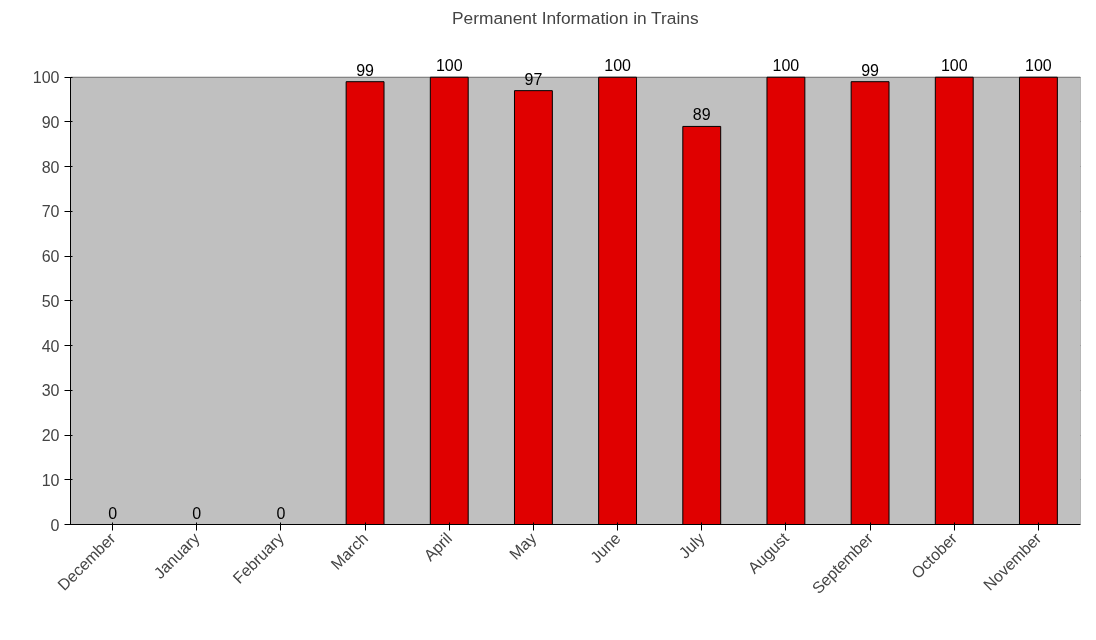 The width and height of the screenshot is (1096, 640). Describe the element at coordinates (50, 212) in the screenshot. I see `y-tick-label: 70` at that location.